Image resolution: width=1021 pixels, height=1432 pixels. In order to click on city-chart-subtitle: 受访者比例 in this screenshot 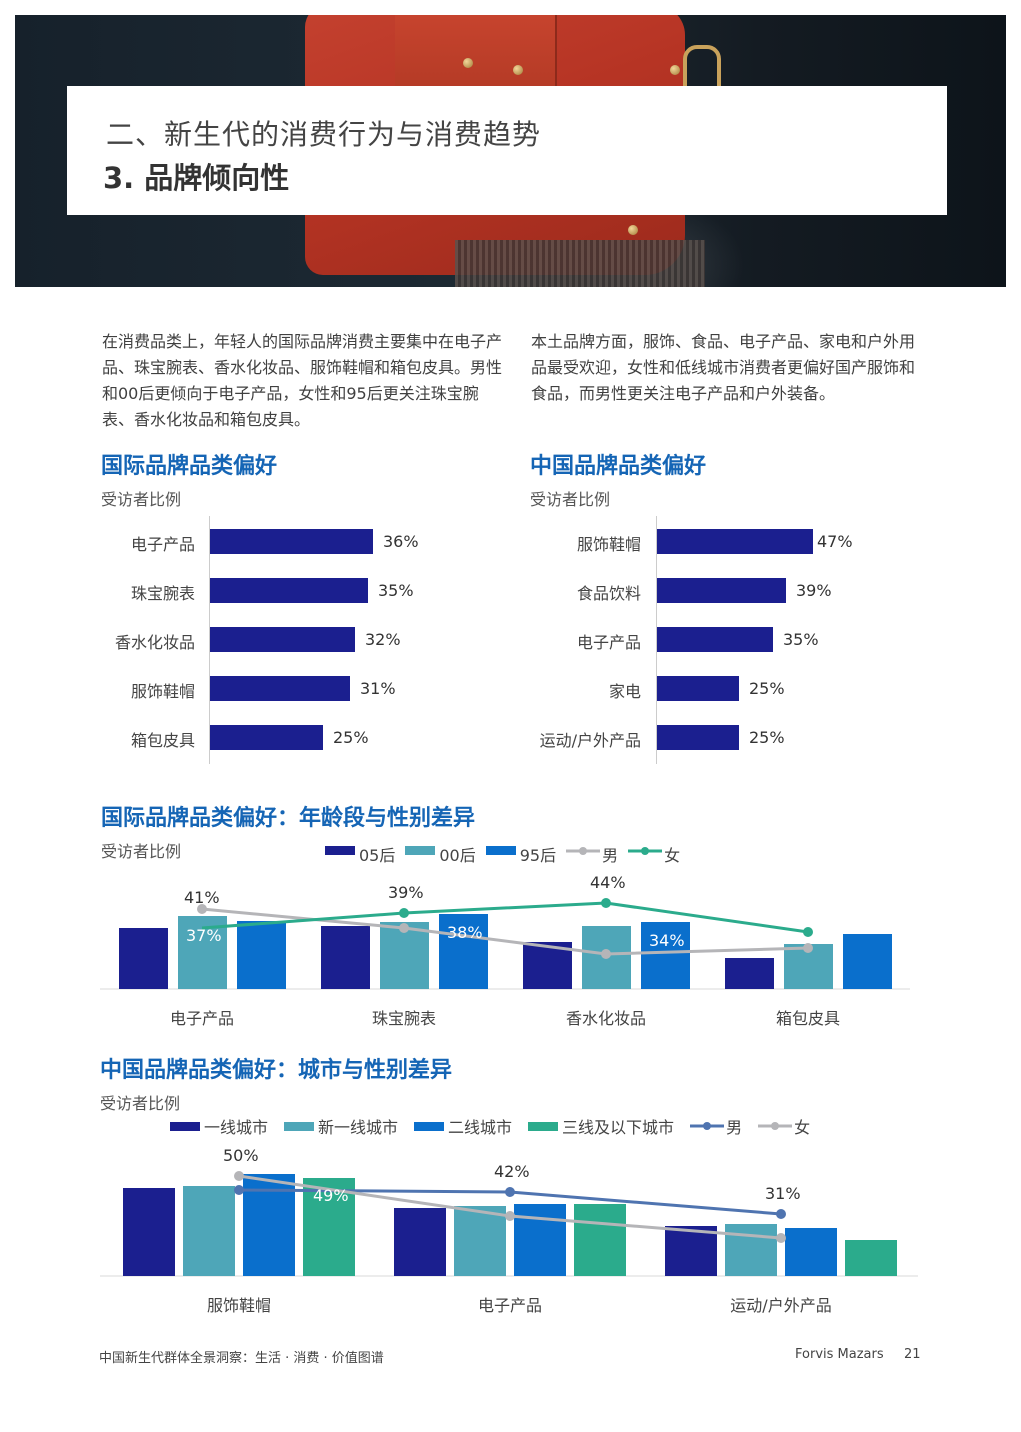, I will do `click(140, 1103)`.